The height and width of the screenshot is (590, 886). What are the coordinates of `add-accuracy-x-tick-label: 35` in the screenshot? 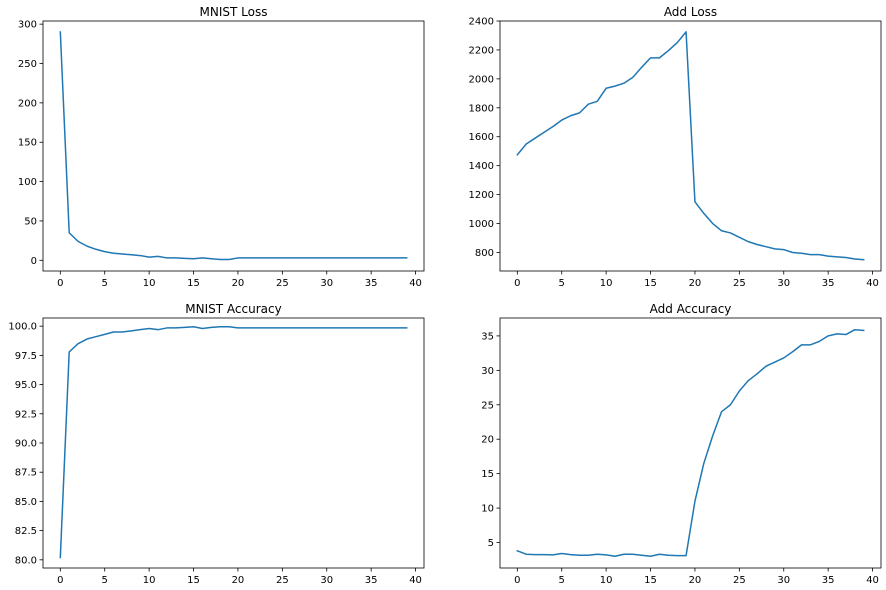 It's located at (828, 580).